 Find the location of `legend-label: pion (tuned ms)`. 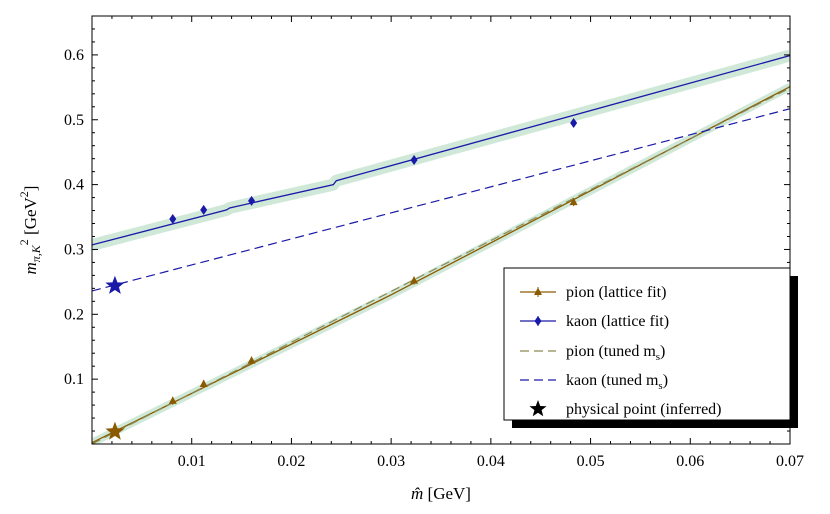

legend-label: pion (tuned ms) is located at coordinates (615, 353).